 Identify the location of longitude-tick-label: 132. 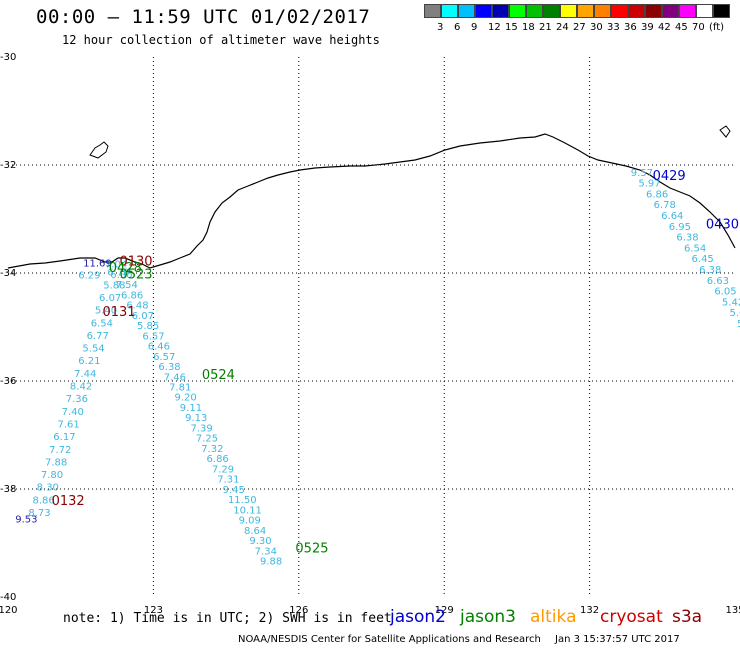
(589, 610).